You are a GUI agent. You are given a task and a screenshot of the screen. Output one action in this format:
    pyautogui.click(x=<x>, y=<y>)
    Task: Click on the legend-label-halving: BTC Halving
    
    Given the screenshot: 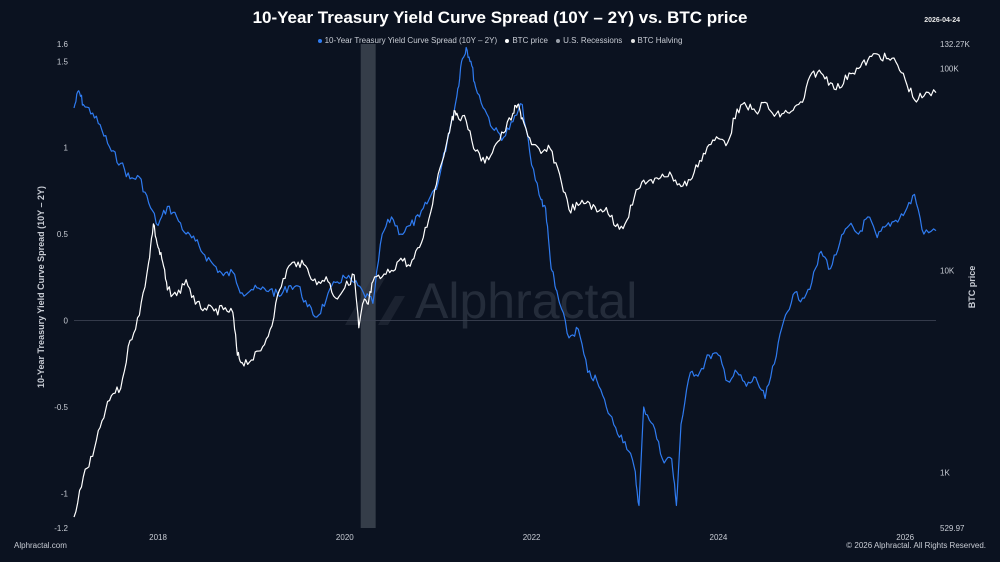 What is the action you would take?
    pyautogui.click(x=660, y=40)
    